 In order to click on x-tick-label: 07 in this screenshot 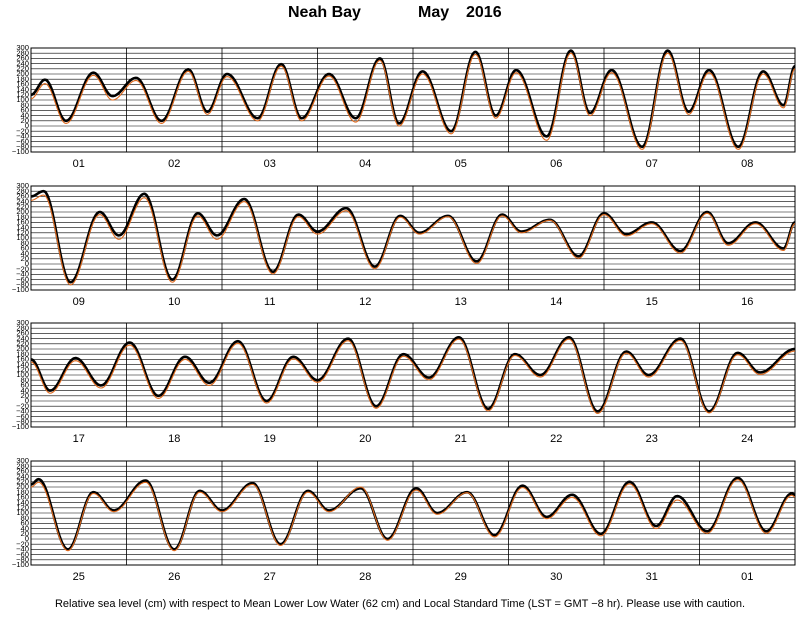, I will do `click(652, 164)`.